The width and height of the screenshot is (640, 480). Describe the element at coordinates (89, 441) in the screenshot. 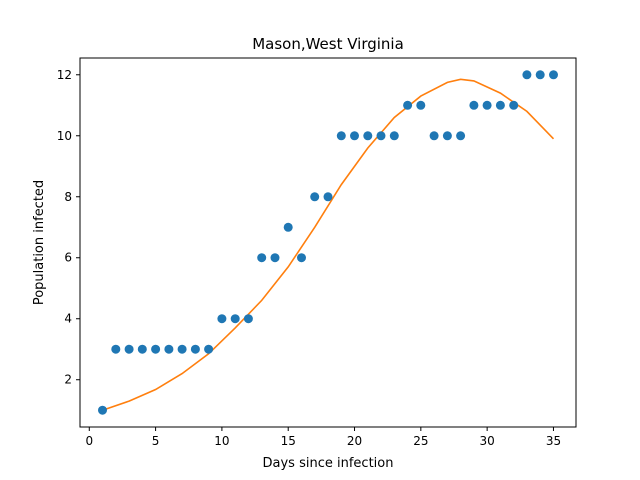

I see `x-tick-label: 0` at that location.